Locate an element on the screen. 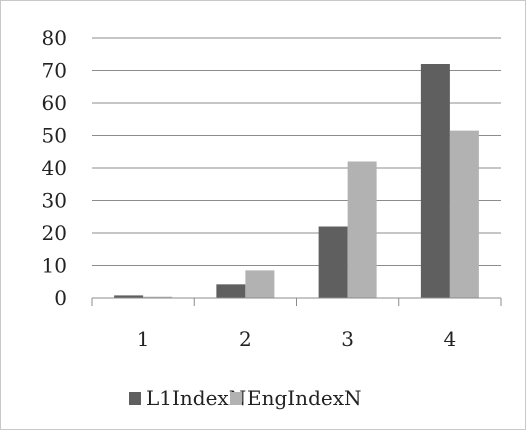 The width and height of the screenshot is (526, 436). y-tick-label: 20 is located at coordinates (54, 233).